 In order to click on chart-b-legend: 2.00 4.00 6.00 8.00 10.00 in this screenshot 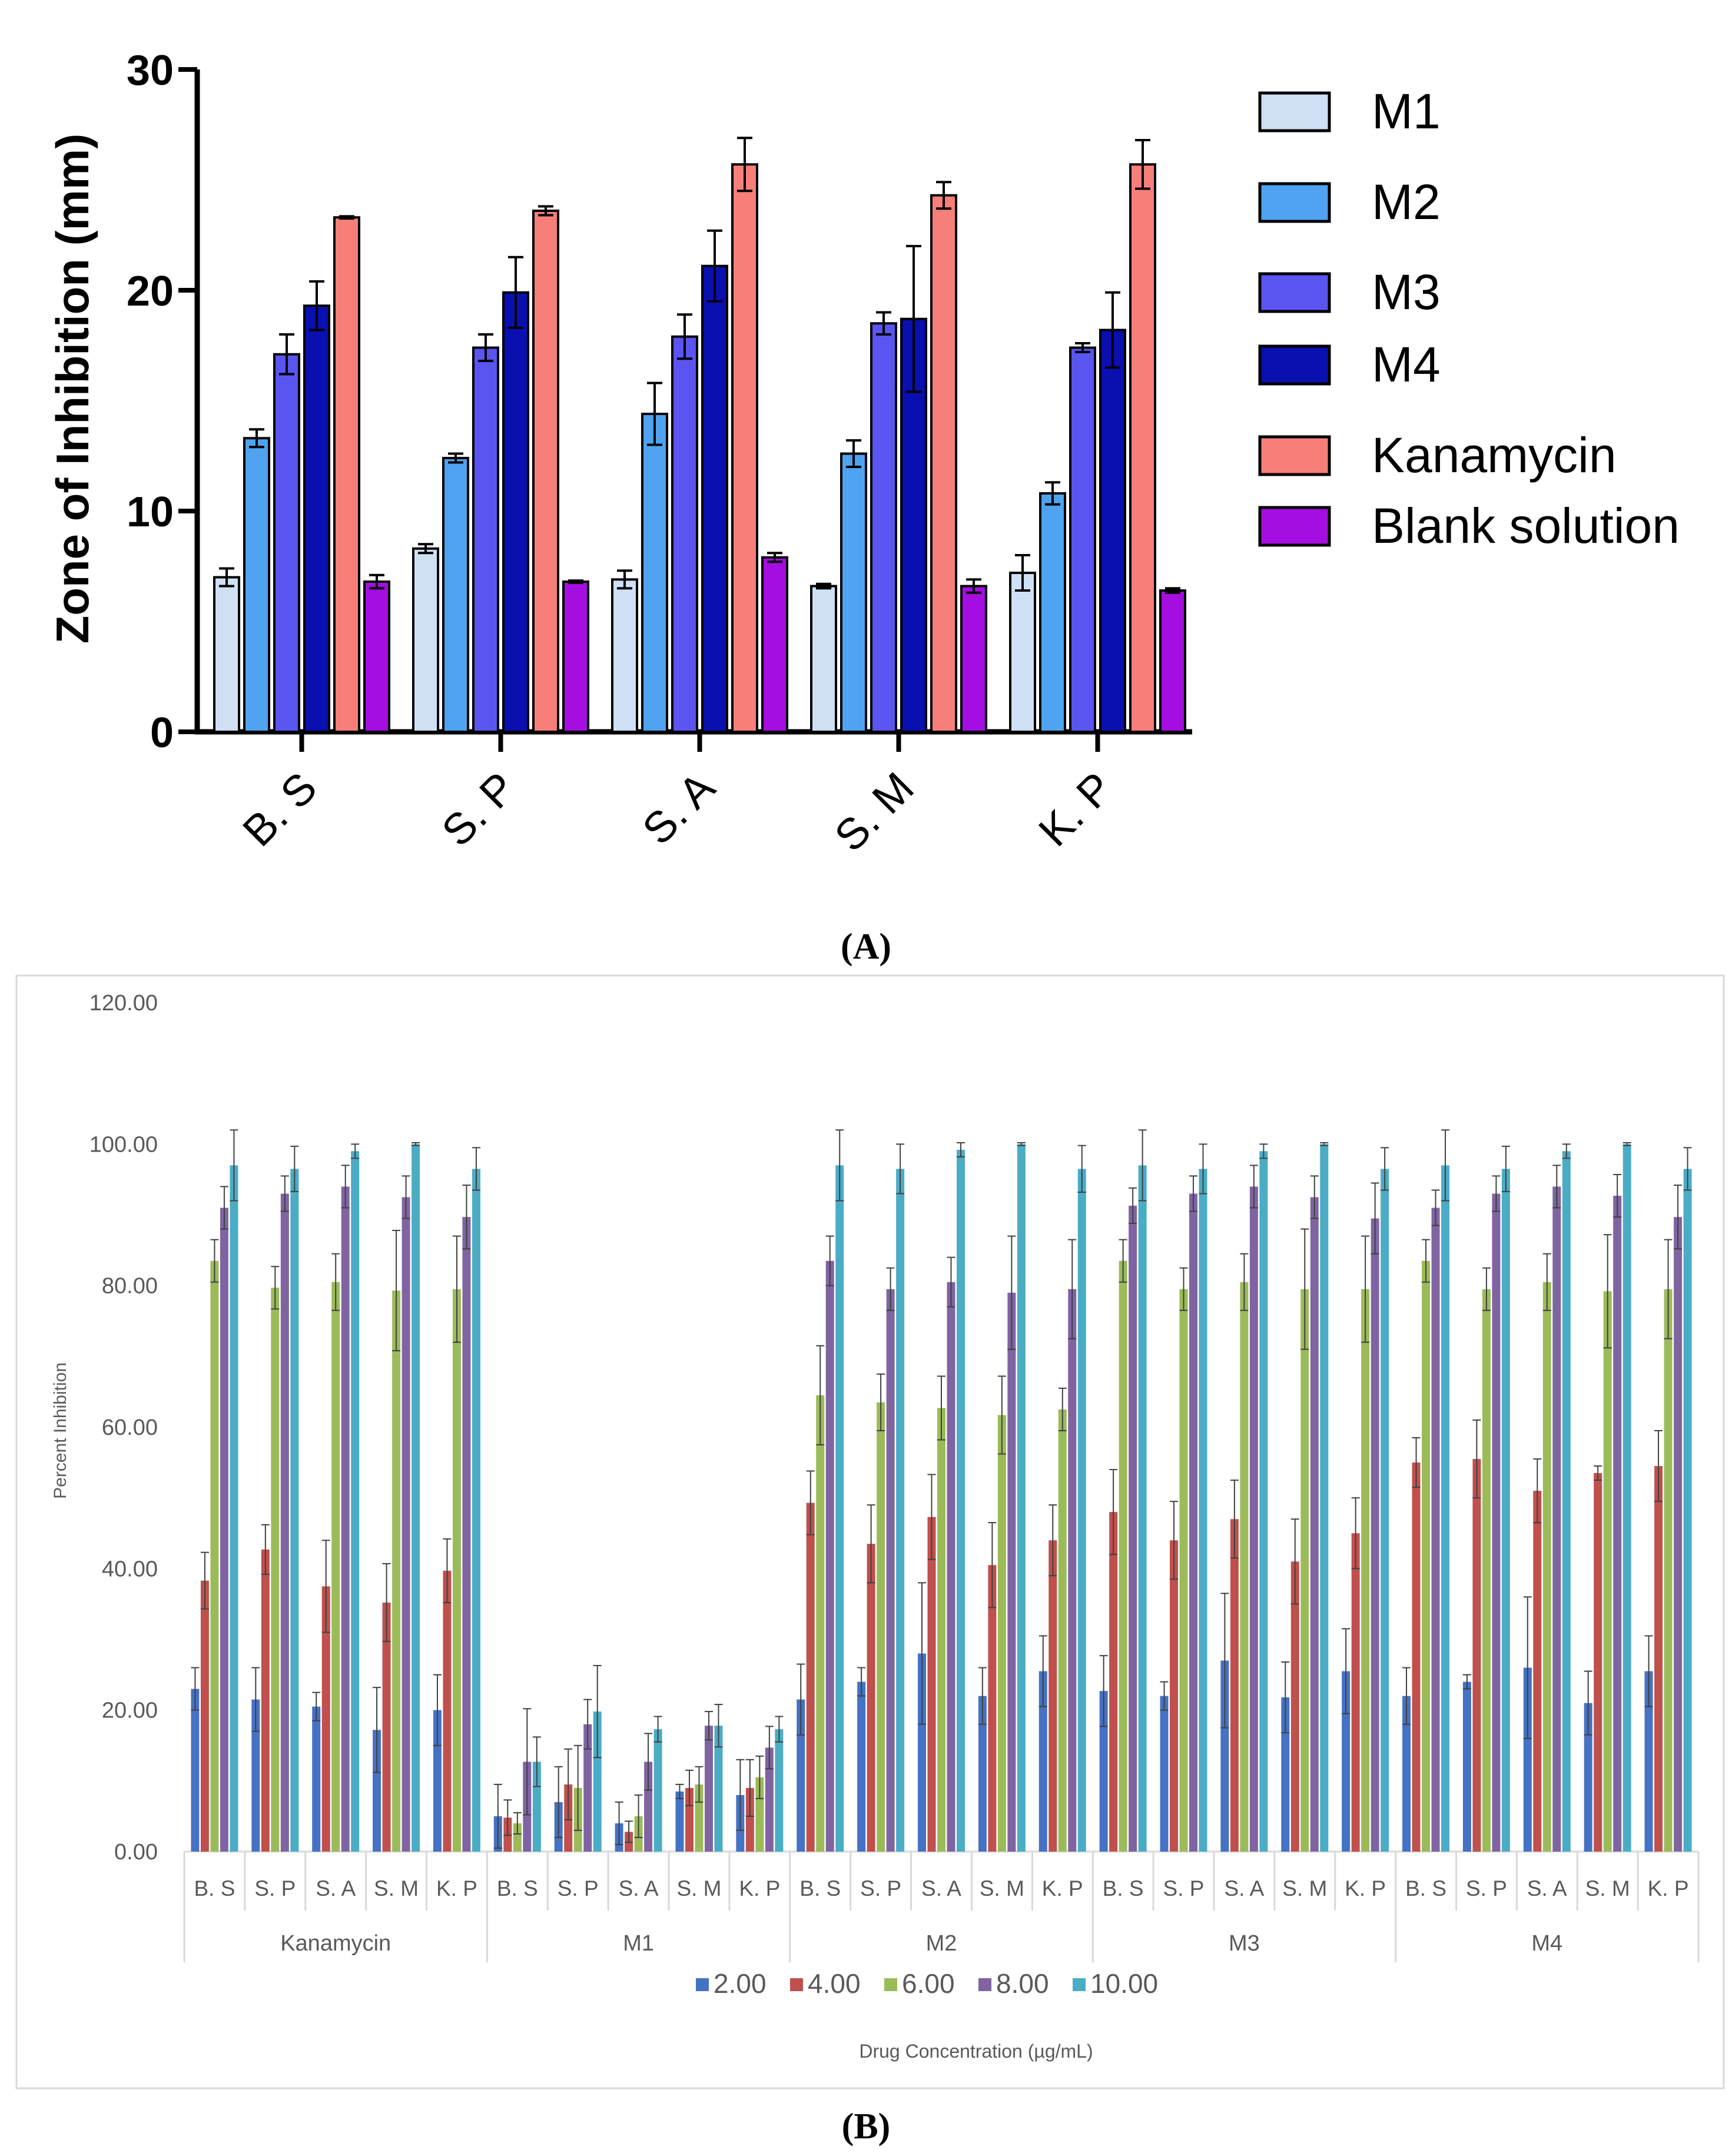, I will do `click(927, 1984)`.